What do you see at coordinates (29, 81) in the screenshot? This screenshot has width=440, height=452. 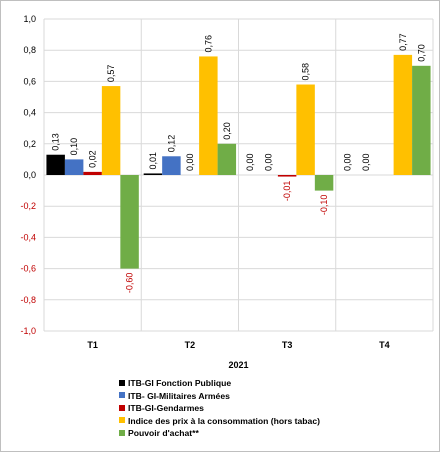 I see `y-tick-label: 0,6` at bounding box center [29, 81].